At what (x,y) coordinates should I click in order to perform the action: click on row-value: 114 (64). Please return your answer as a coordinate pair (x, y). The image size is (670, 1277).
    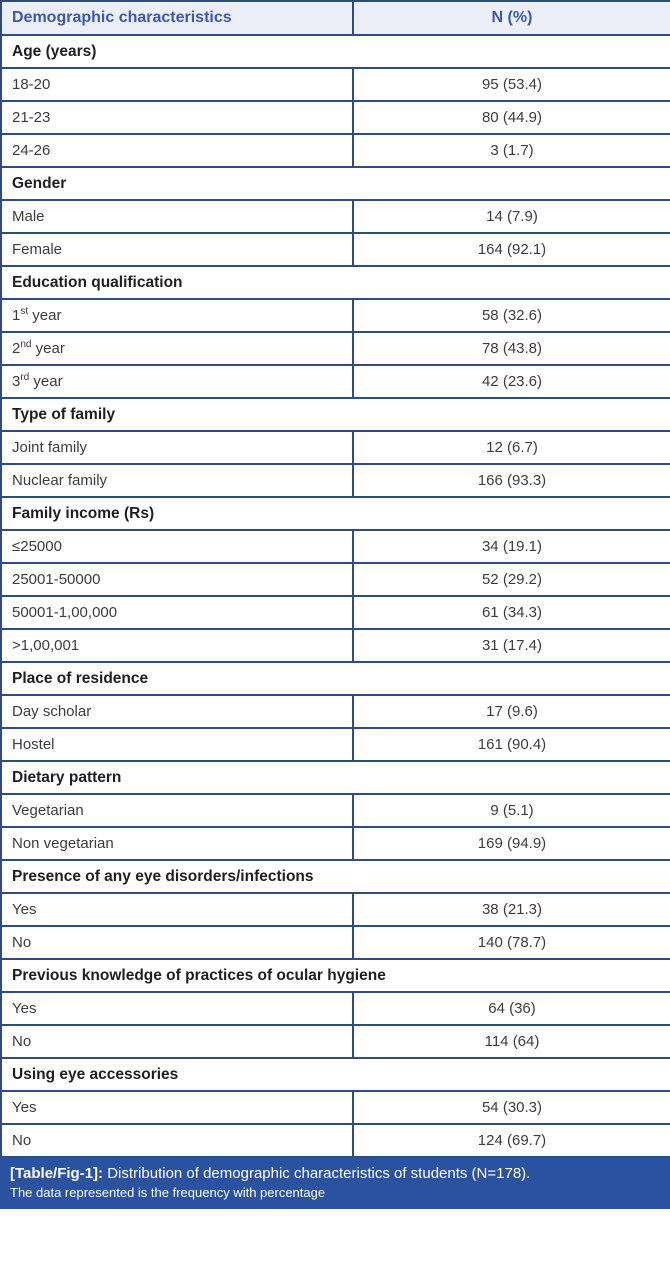
    Looking at the image, I should click on (511, 1041).